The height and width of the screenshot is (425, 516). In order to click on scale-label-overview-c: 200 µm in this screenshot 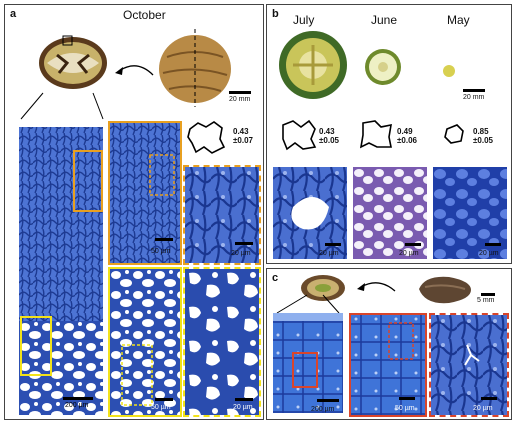, I will do `click(323, 409)`.